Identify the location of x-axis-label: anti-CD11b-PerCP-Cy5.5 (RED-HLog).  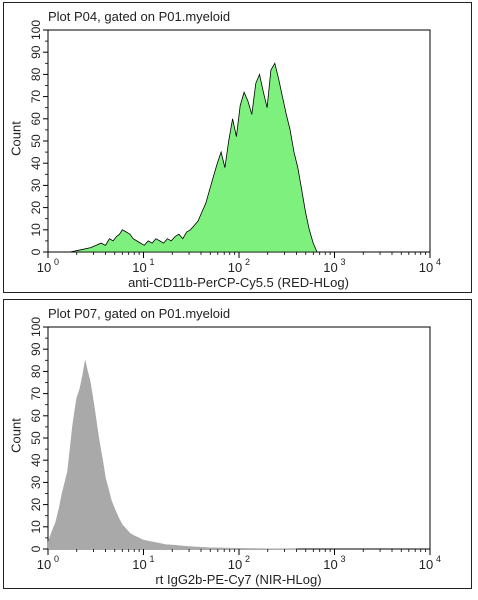
(238, 282).